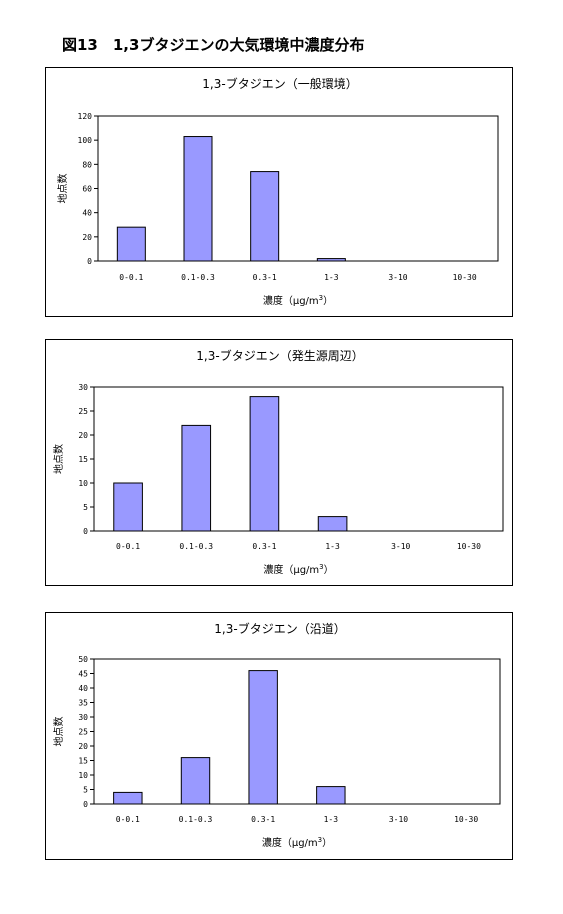  What do you see at coordinates (87, 189) in the screenshot?
I see `y-tick-label: 60` at bounding box center [87, 189].